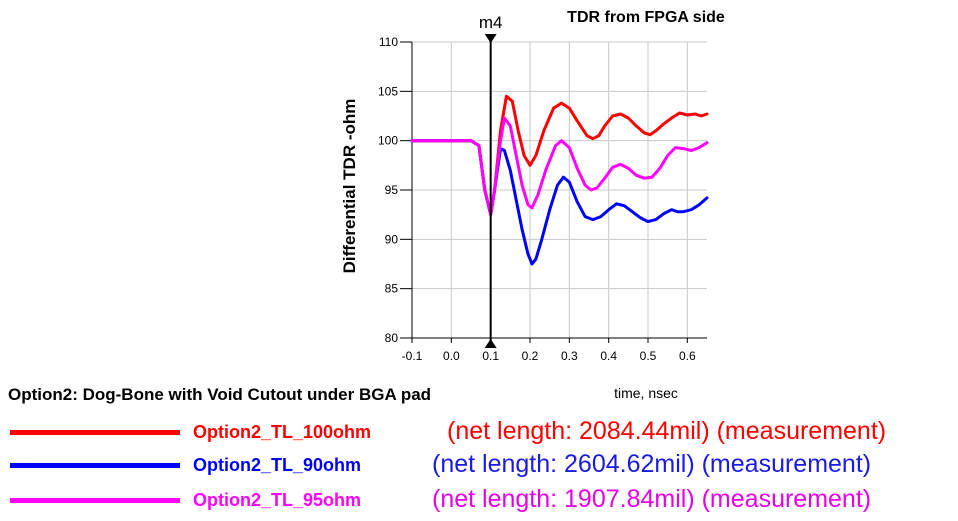 This screenshot has height=521, width=958. I want to click on series-line-option2-tl-90ohm, so click(559, 202).